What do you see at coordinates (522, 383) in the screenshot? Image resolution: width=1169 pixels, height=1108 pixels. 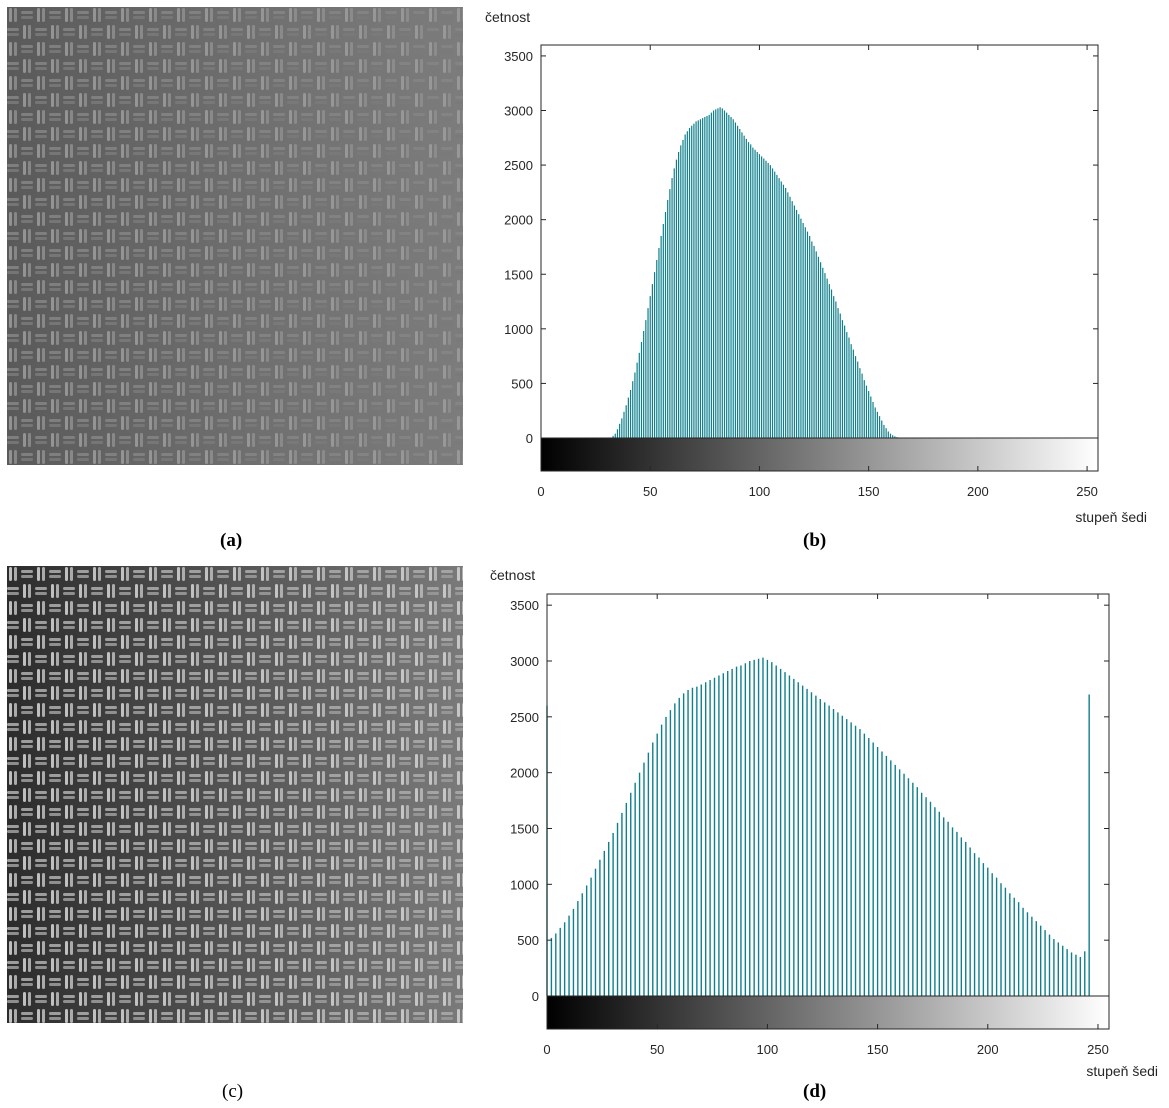 I see `y-tick-label-b: 500` at bounding box center [522, 383].